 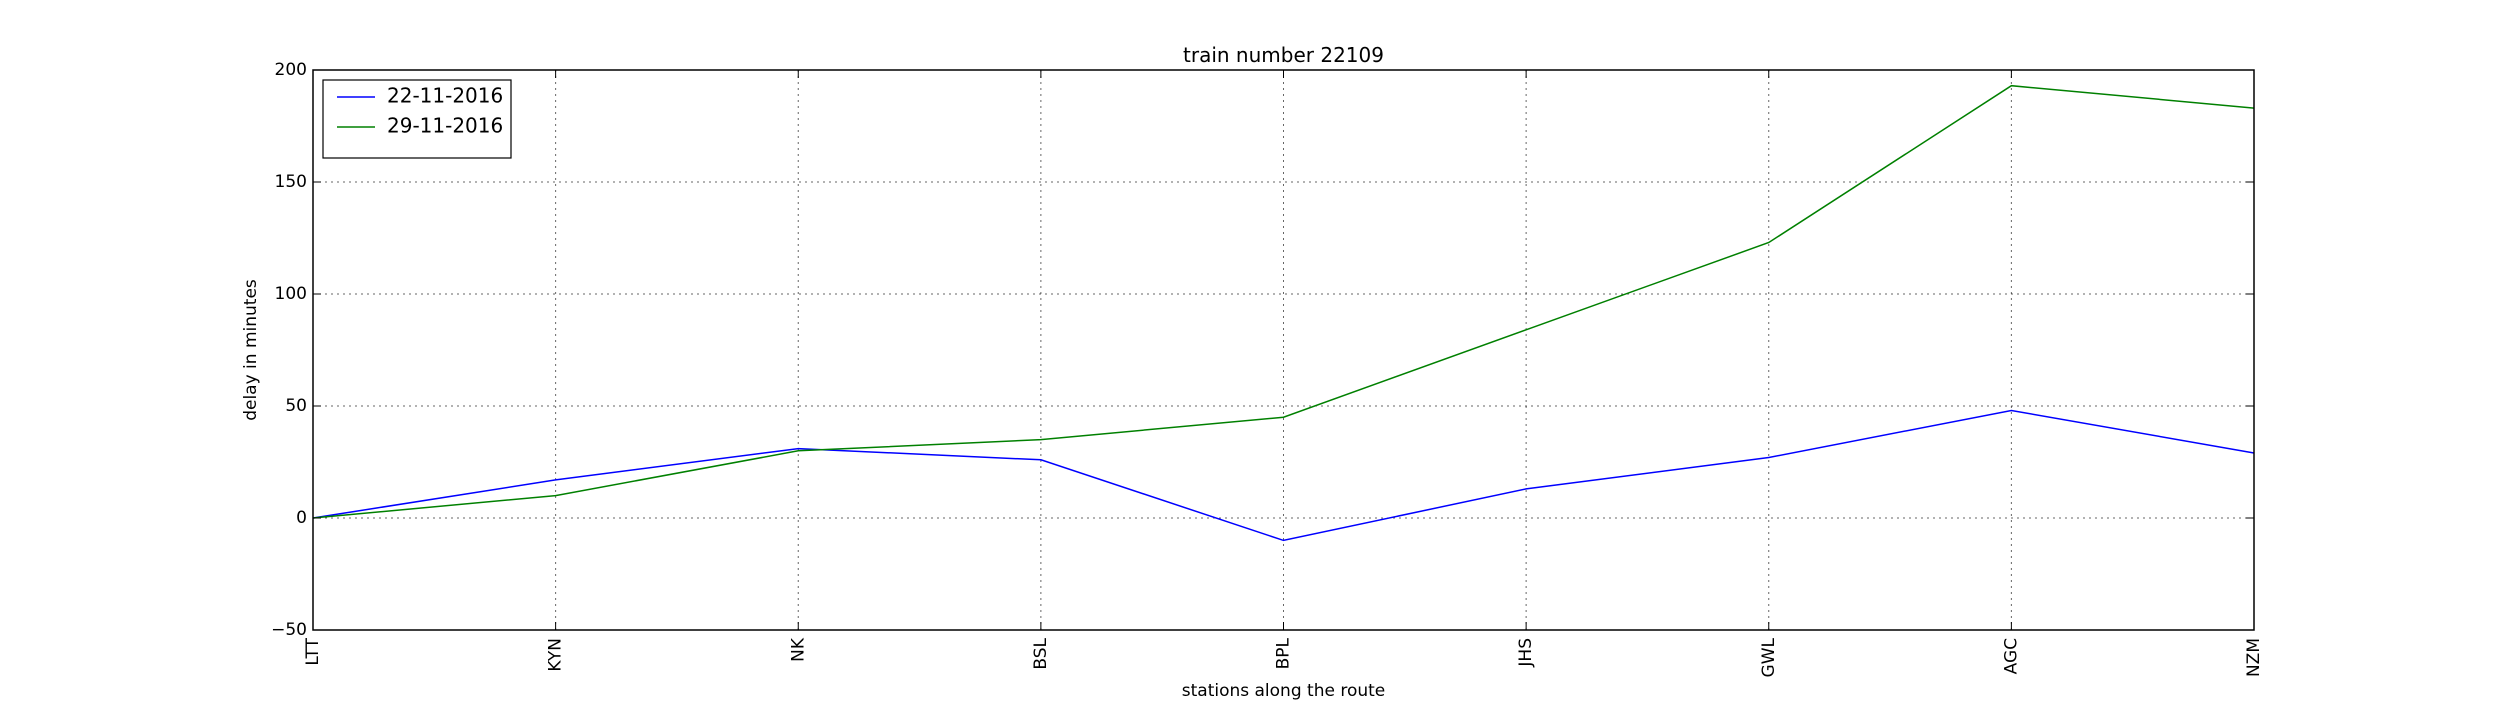 I want to click on legend: 22-11-2016 29-11-2016, so click(x=417, y=119).